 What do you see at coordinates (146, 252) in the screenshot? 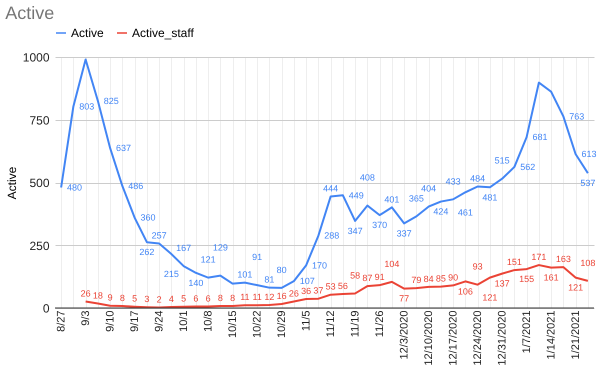
I see `data-label: 262` at bounding box center [146, 252].